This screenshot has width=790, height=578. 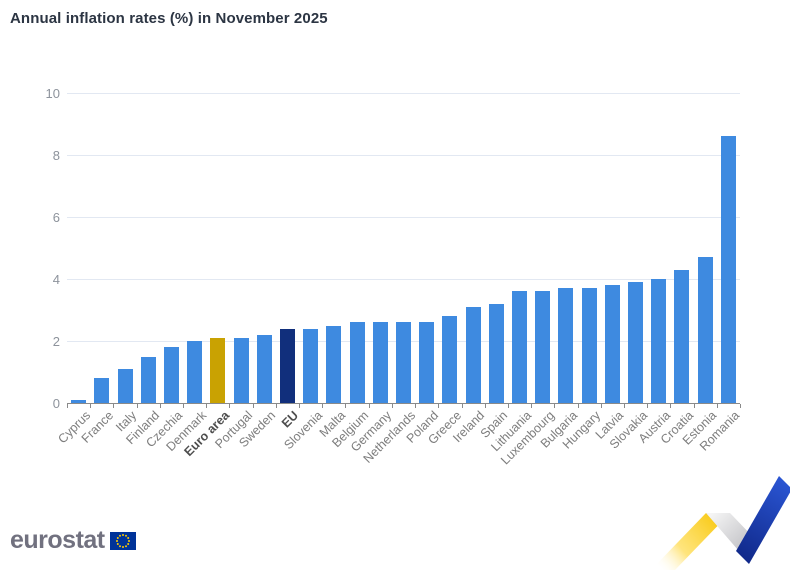 I want to click on bar-croatia, so click(x=682, y=336).